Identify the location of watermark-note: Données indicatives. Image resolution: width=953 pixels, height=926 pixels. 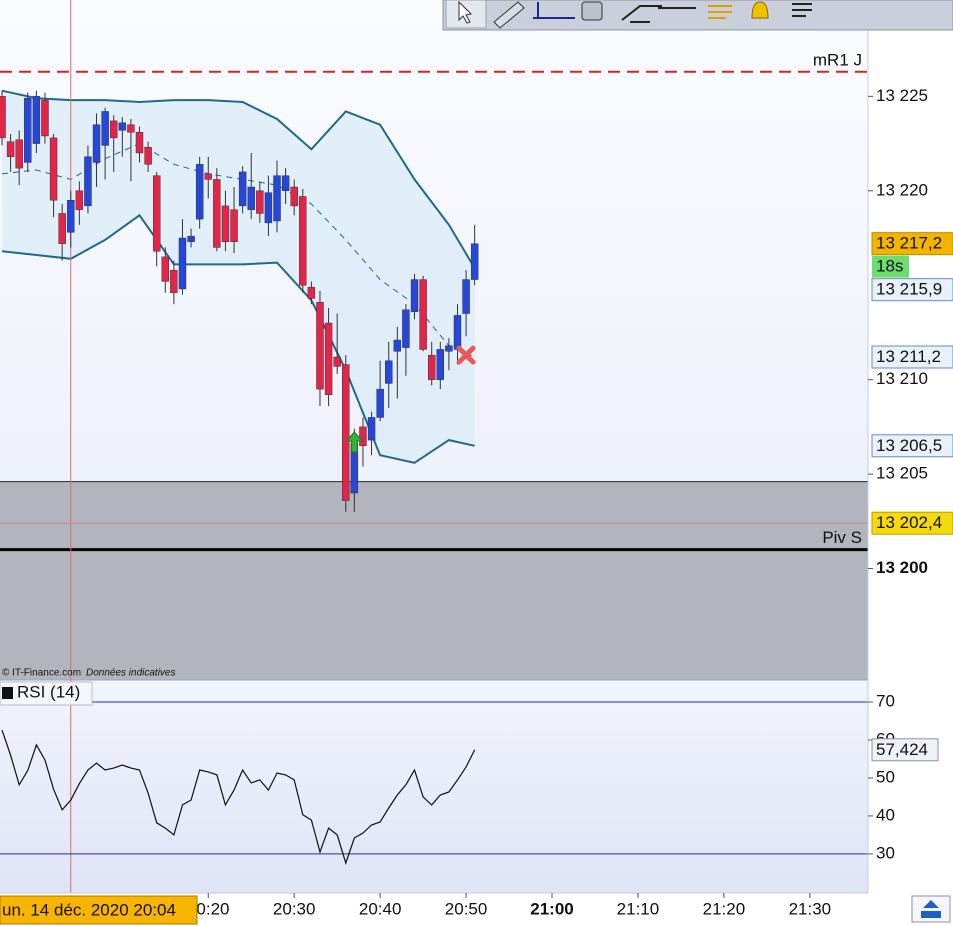
(131, 673).